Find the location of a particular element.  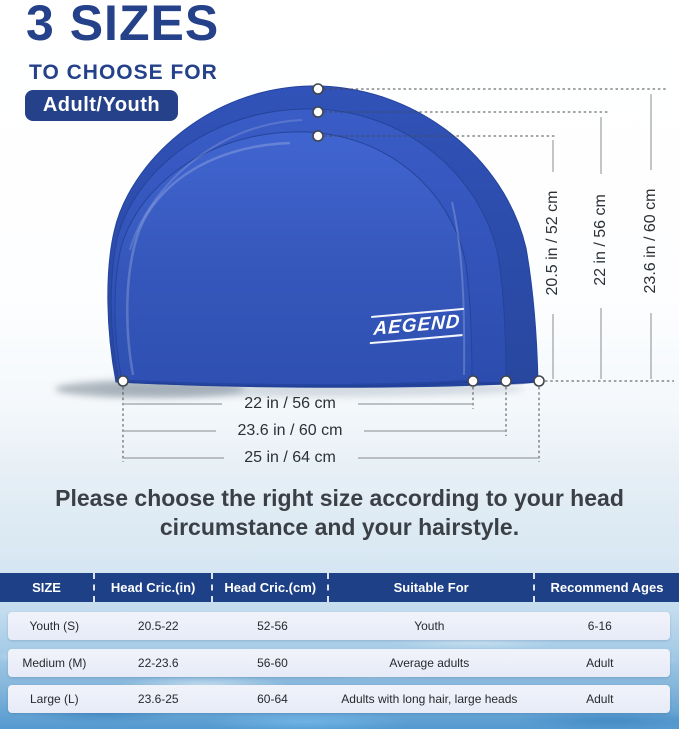

column-header-head-cric-cm: Head Cric.(cm) is located at coordinates (271, 587).